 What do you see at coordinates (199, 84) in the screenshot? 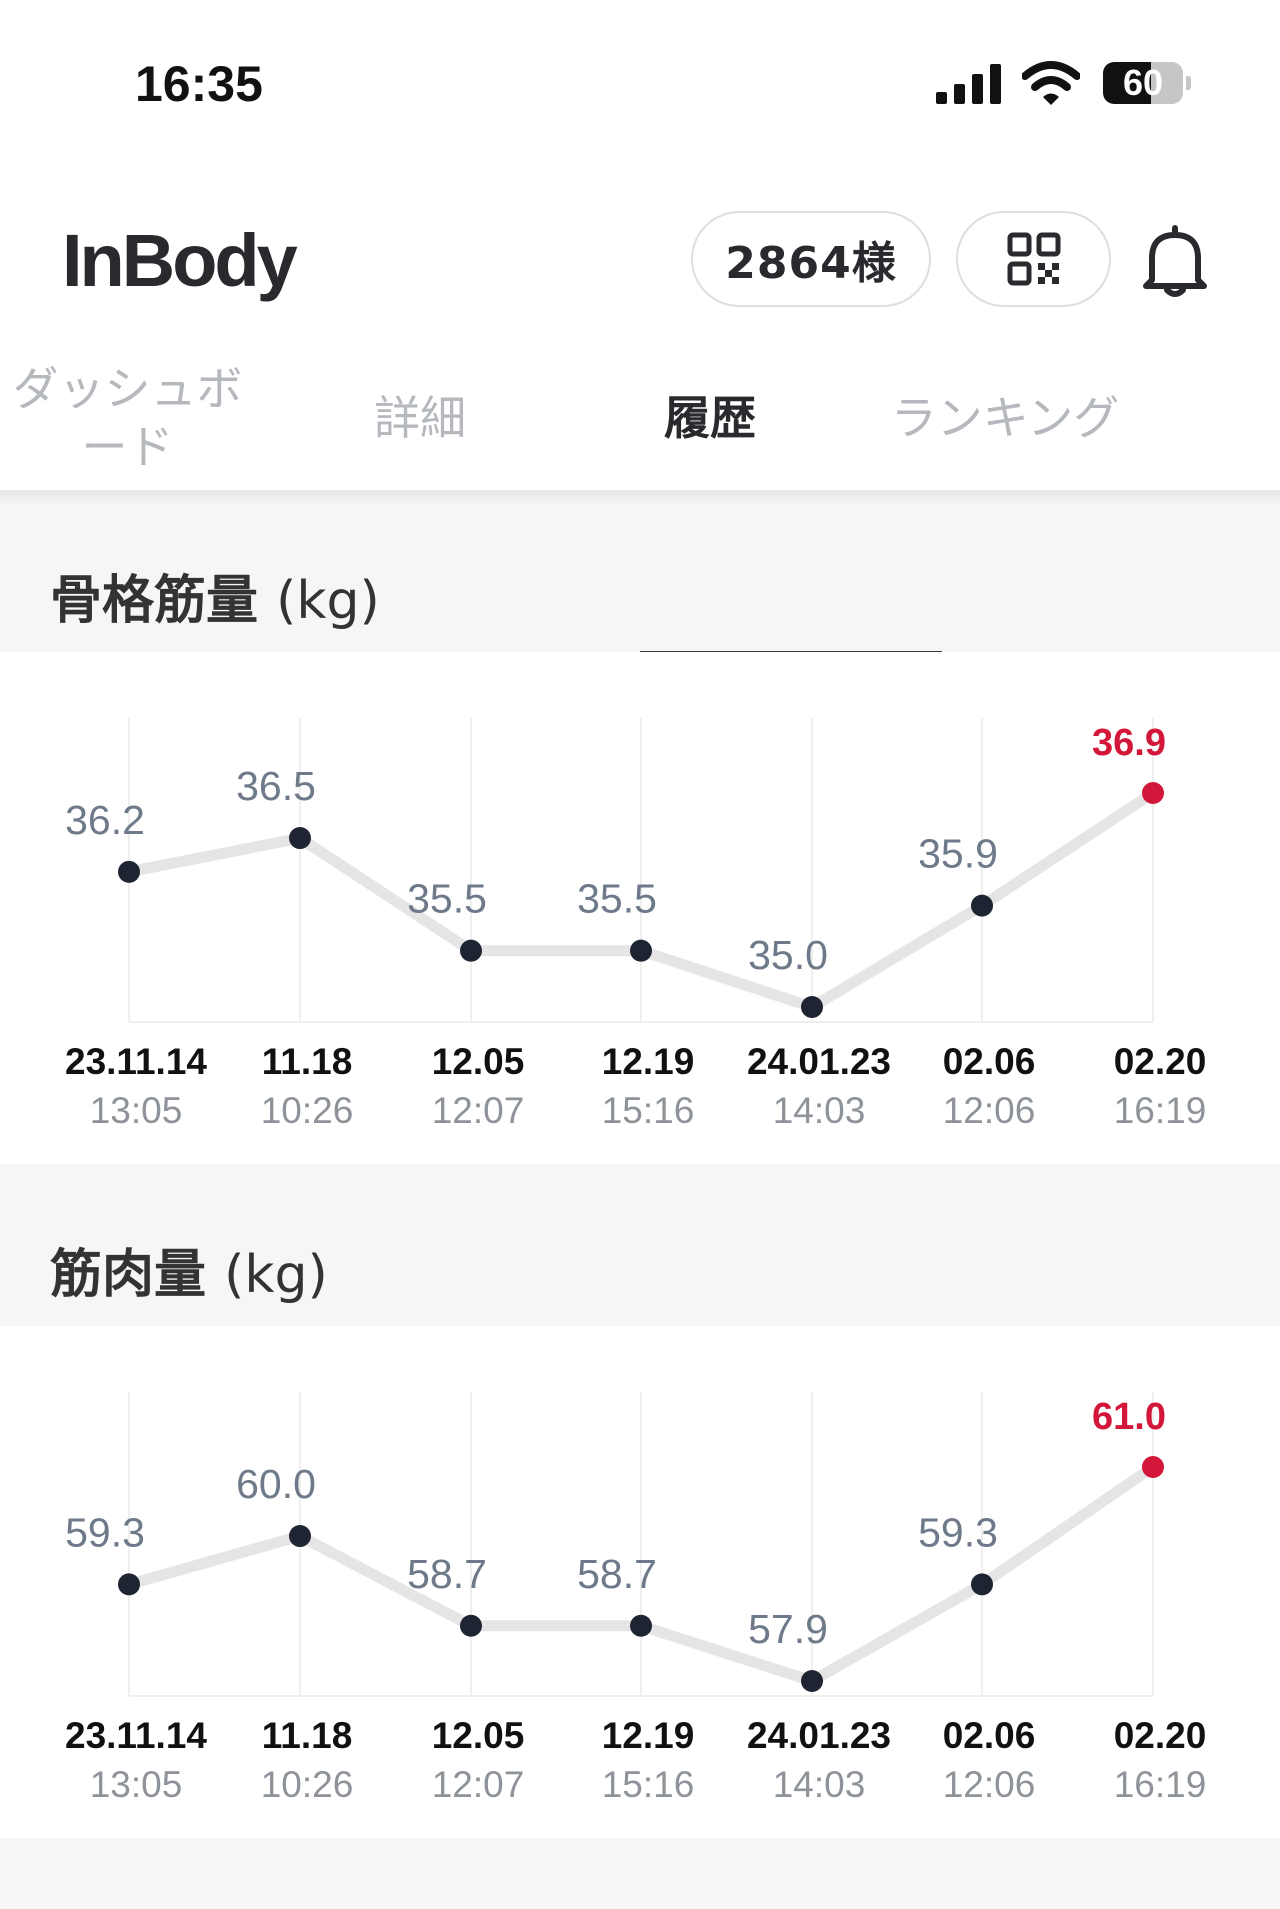
I see `status-time: 16:35` at bounding box center [199, 84].